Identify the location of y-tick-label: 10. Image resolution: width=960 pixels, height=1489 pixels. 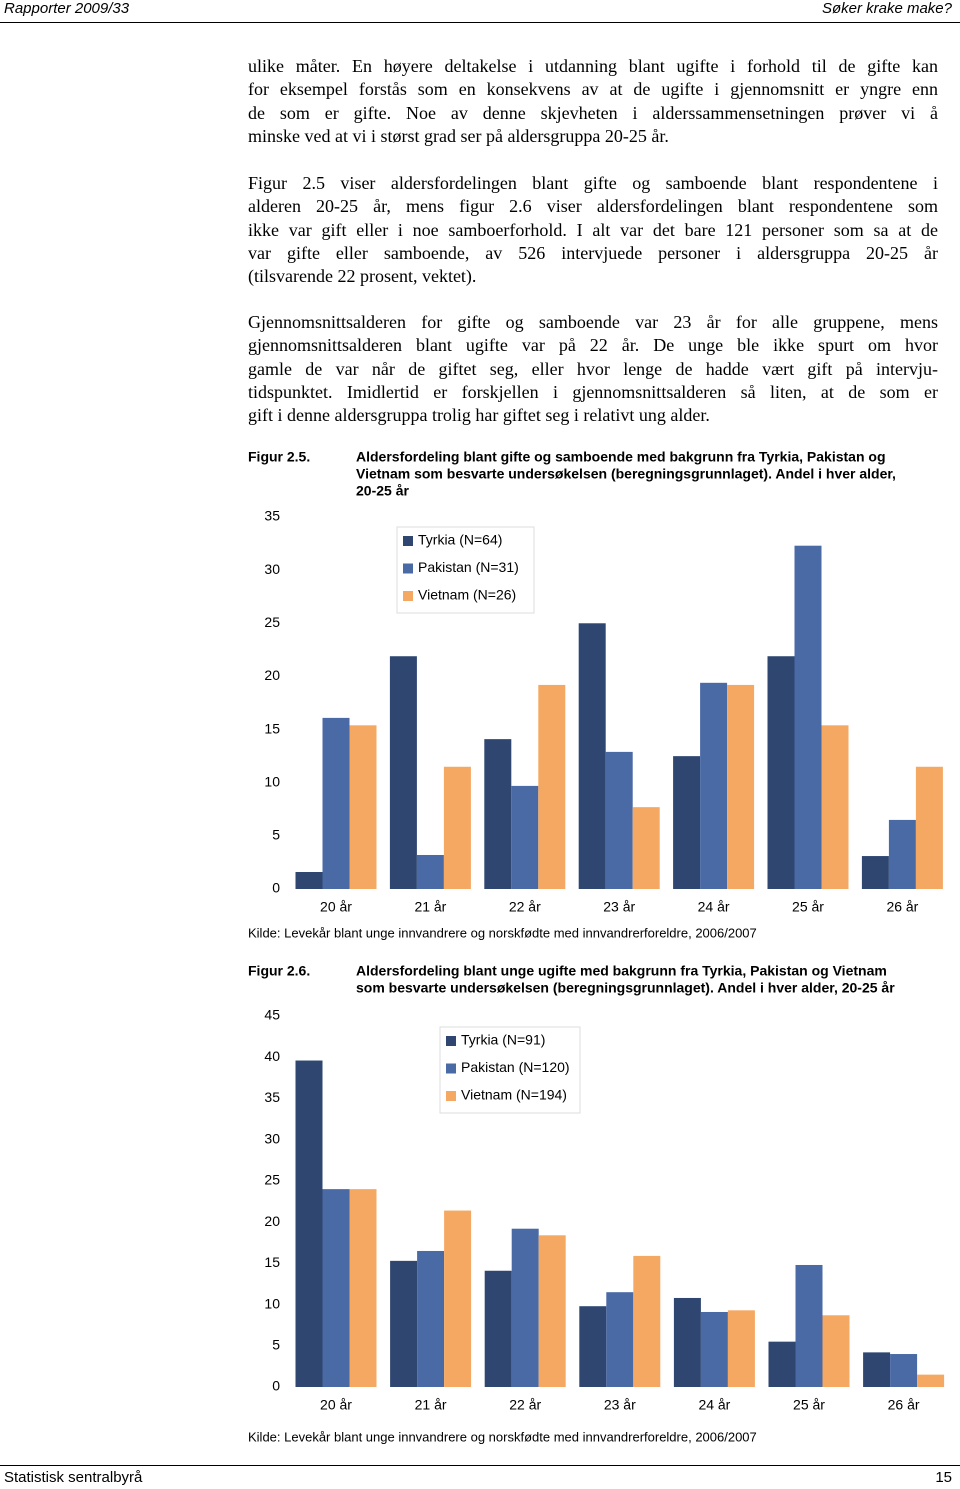
(272, 781).